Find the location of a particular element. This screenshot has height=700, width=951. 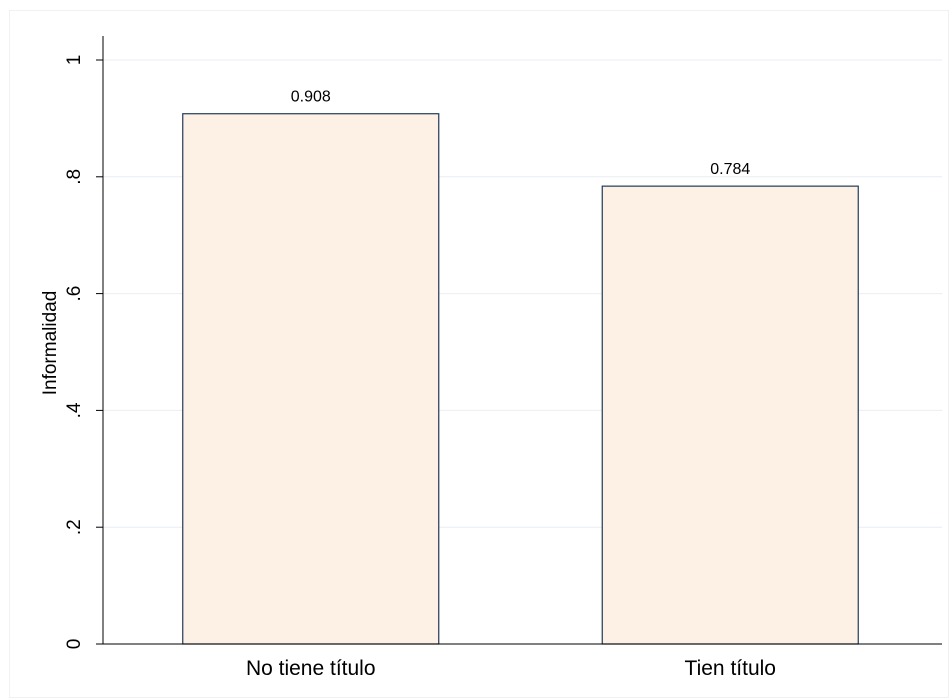

data-label: 0.908 is located at coordinates (311, 97).